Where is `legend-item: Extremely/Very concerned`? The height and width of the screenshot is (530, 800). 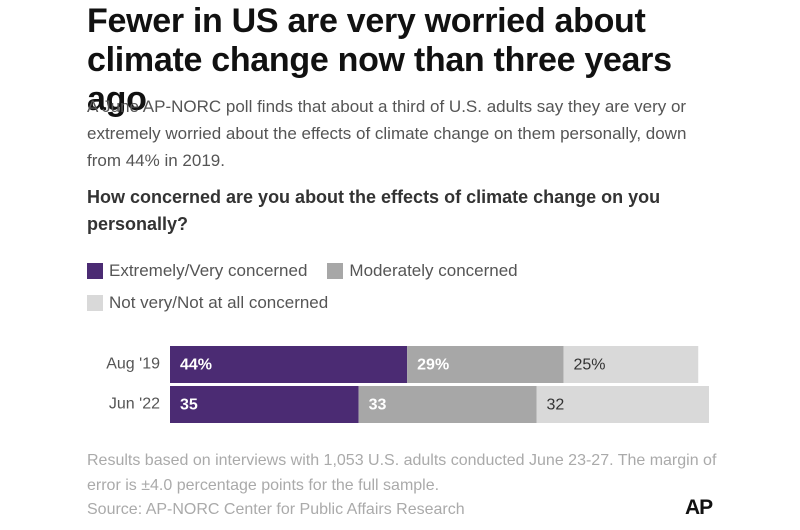
legend-item: Extremely/Very concerned is located at coordinates (197, 271).